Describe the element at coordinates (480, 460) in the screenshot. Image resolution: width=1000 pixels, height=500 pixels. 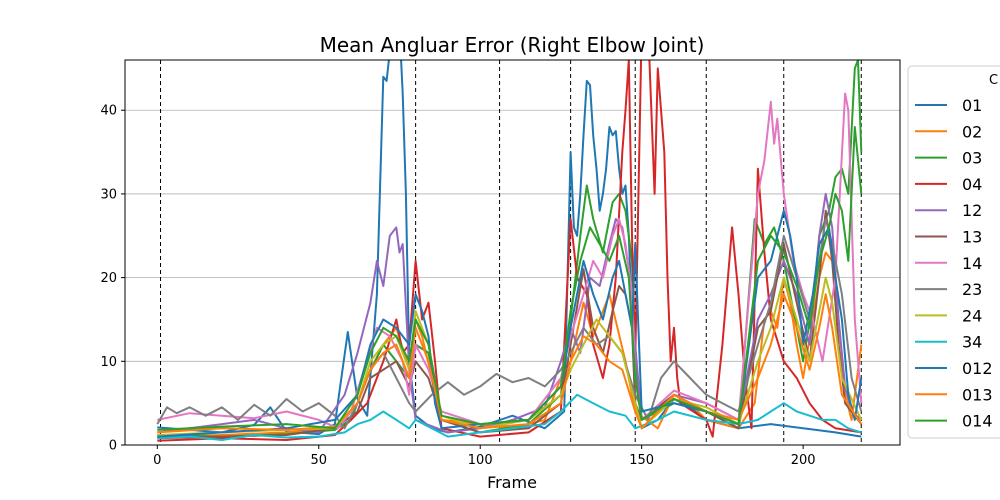
I see `x-tick-label: 100` at that location.